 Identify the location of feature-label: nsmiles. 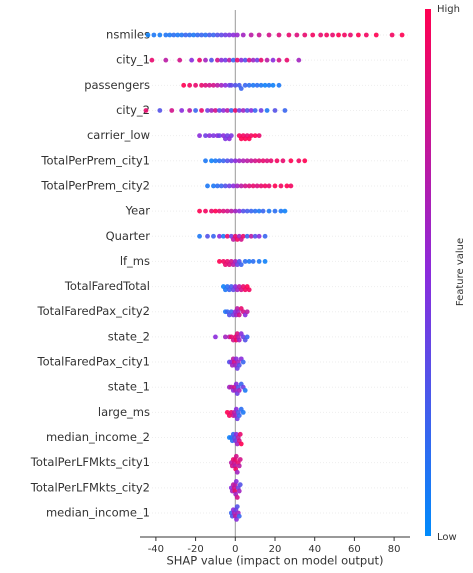
(128, 35).